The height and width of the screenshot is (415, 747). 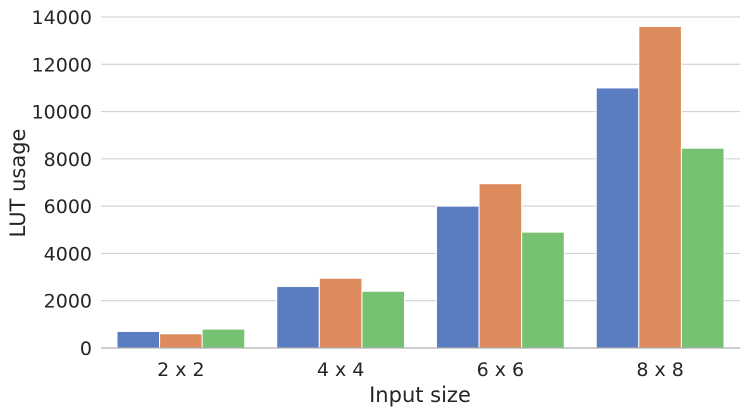 What do you see at coordinates (18, 183) in the screenshot?
I see `y-axis-title: LUT usage` at bounding box center [18, 183].